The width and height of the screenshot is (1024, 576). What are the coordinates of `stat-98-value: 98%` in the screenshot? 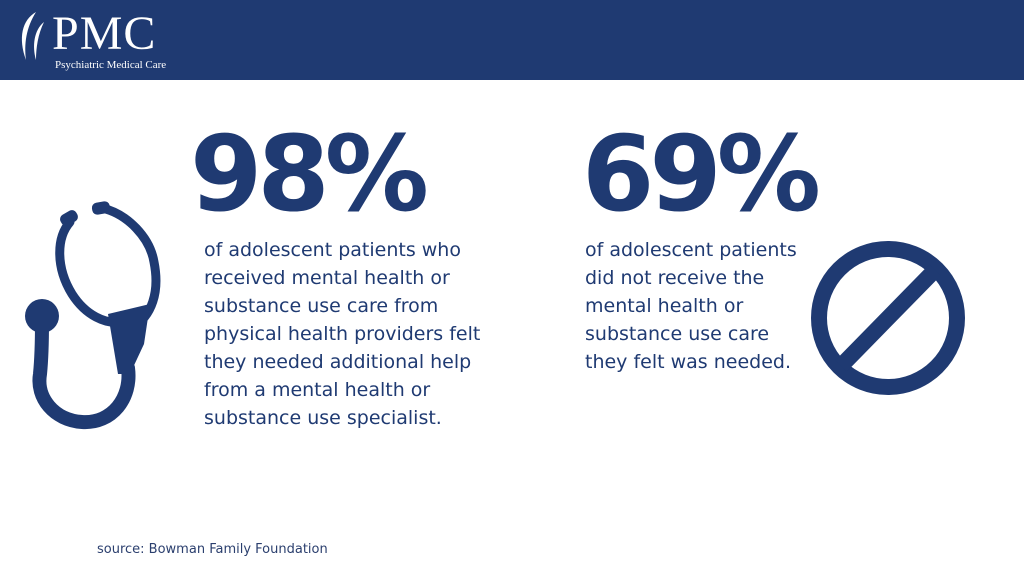 It's located at (309, 174).